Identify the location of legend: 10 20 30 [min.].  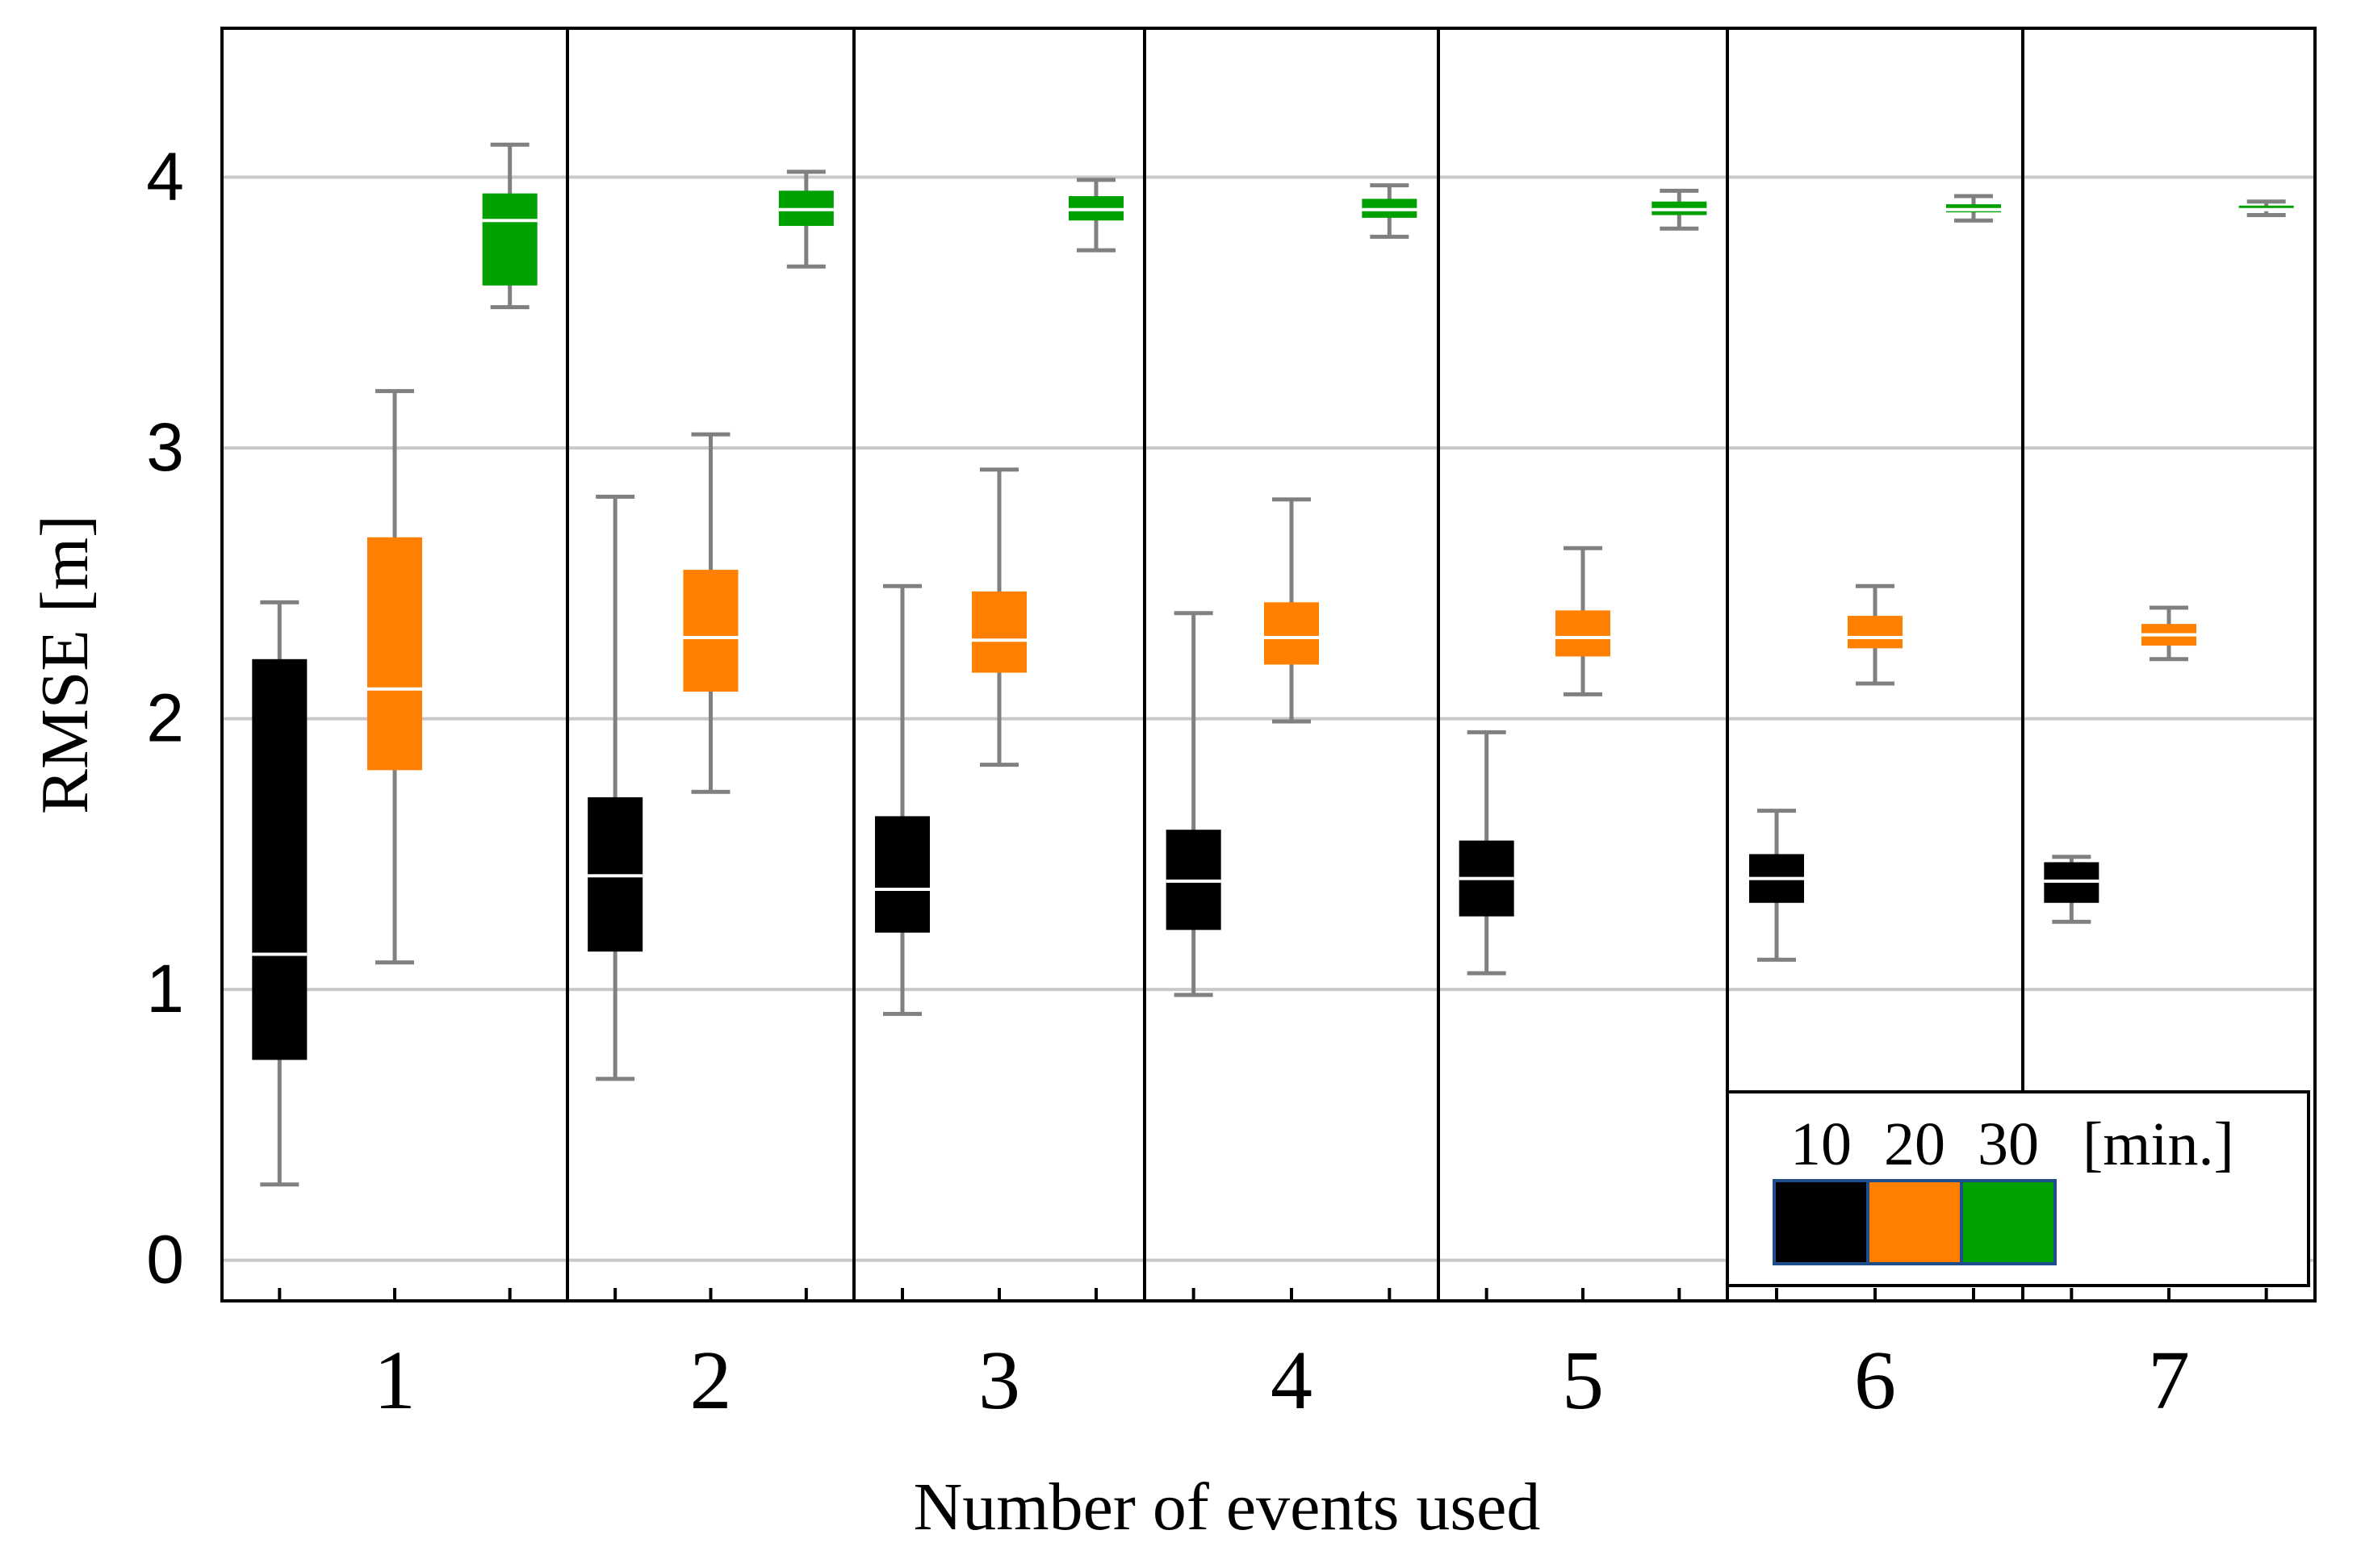
(2018, 1188).